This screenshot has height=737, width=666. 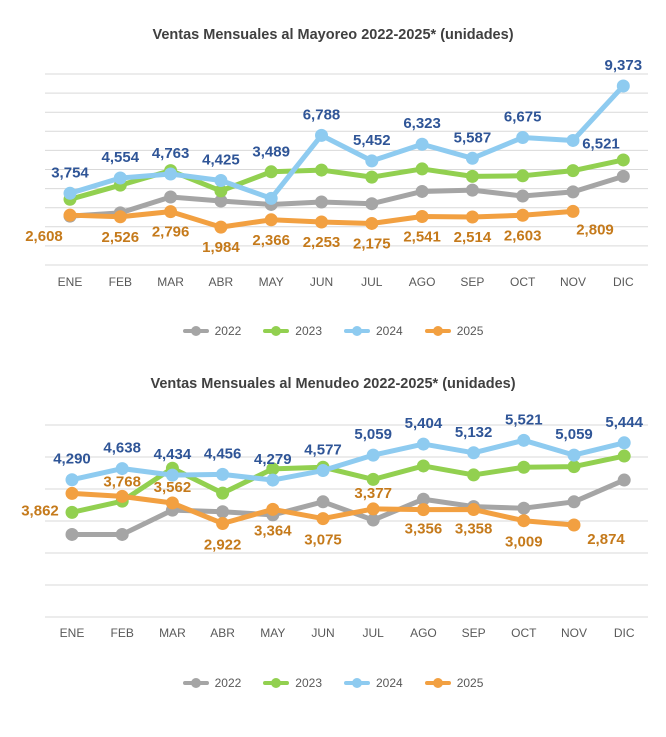 What do you see at coordinates (454, 683) in the screenshot?
I see `legend-item-2025: 2025` at bounding box center [454, 683].